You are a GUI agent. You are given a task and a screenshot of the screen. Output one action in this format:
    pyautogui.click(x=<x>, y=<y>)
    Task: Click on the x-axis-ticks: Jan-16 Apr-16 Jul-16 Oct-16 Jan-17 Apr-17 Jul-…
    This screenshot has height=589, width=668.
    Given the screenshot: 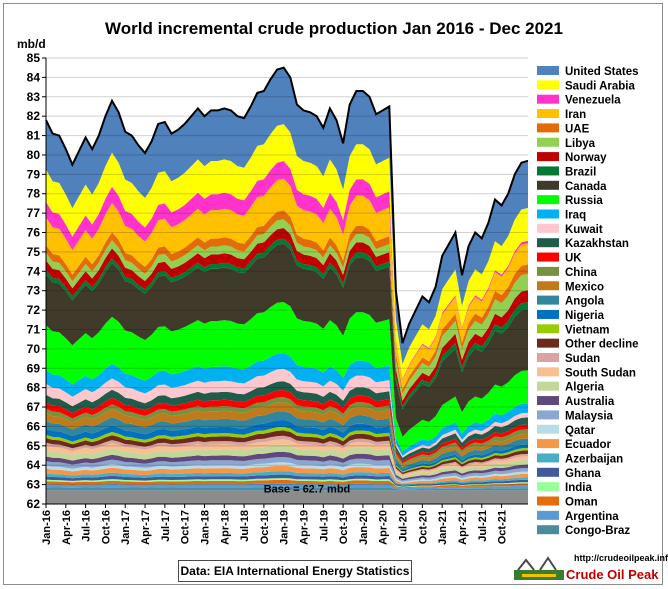 What is the action you would take?
    pyautogui.click(x=275, y=524)
    